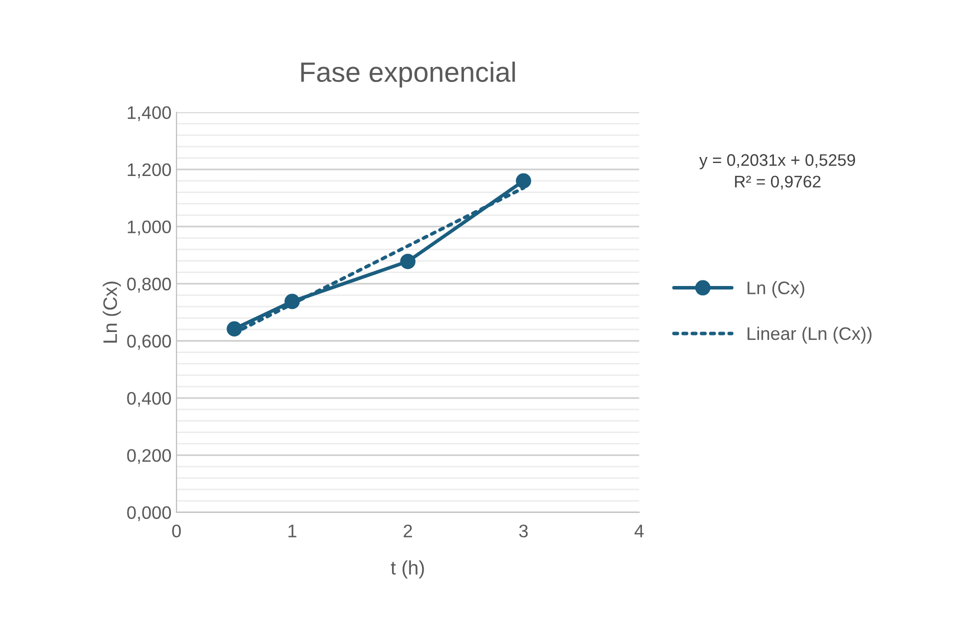 This screenshot has height=638, width=954. Describe the element at coordinates (149, 399) in the screenshot. I see `y-tick-label: 0,400` at that location.